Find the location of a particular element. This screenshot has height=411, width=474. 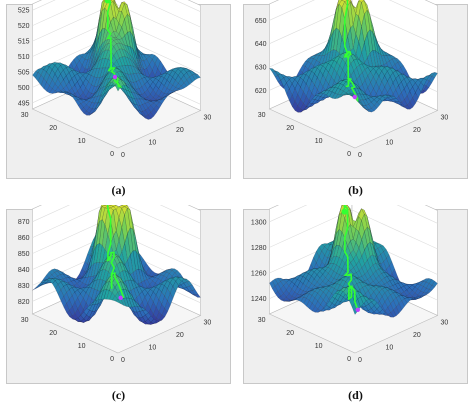

z-tick-label: 520 is located at coordinates (24, 26).